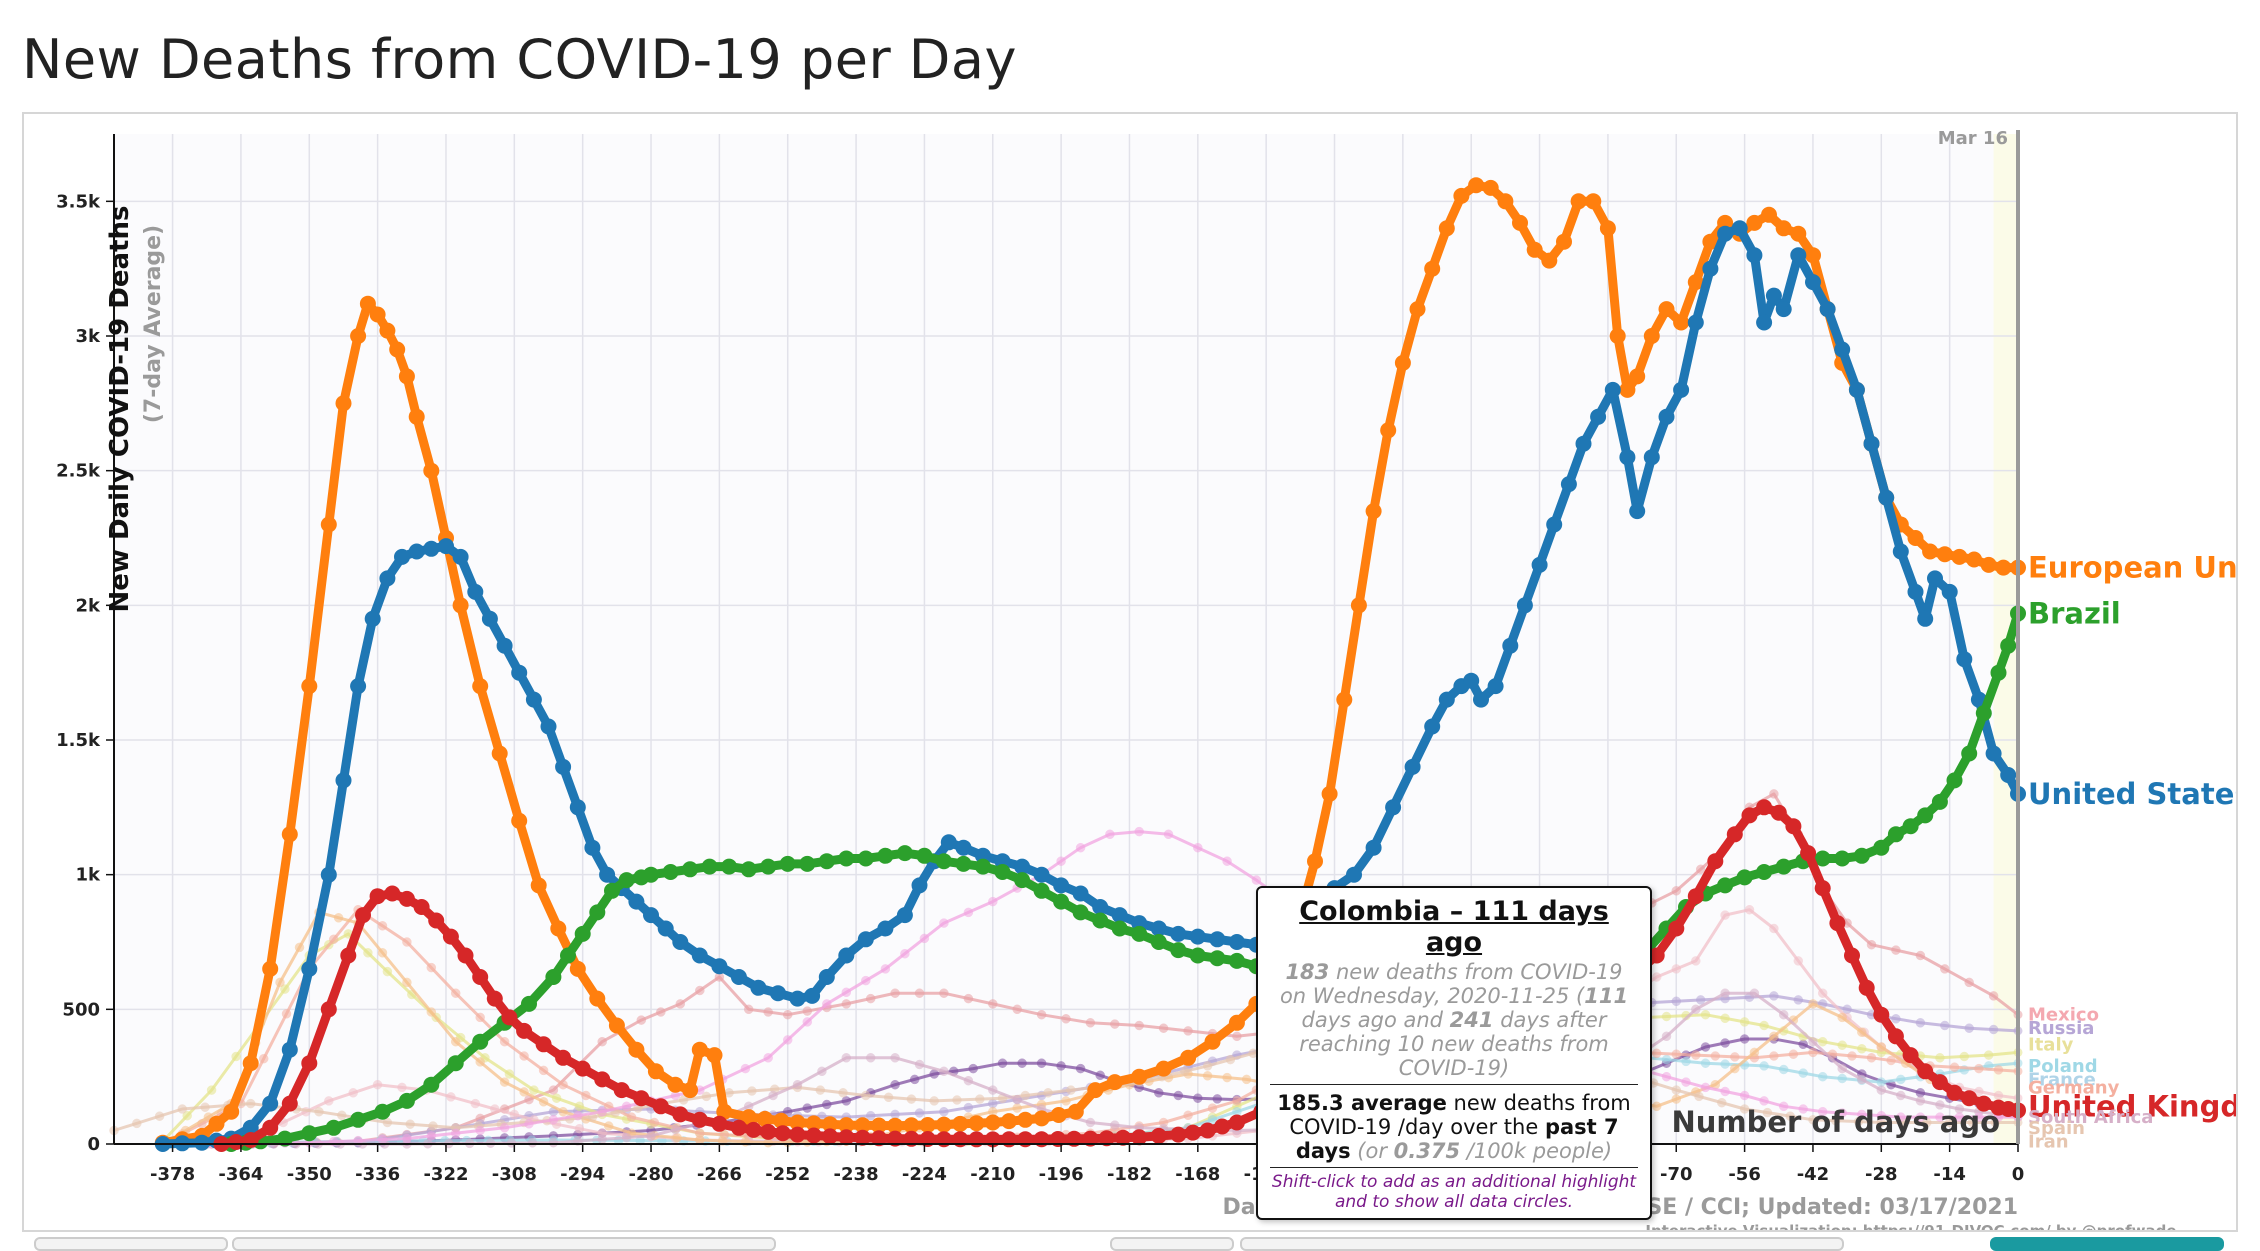  Describe the element at coordinates (2048, 1141) in the screenshot. I see `series-label-iran: Iran` at that location.